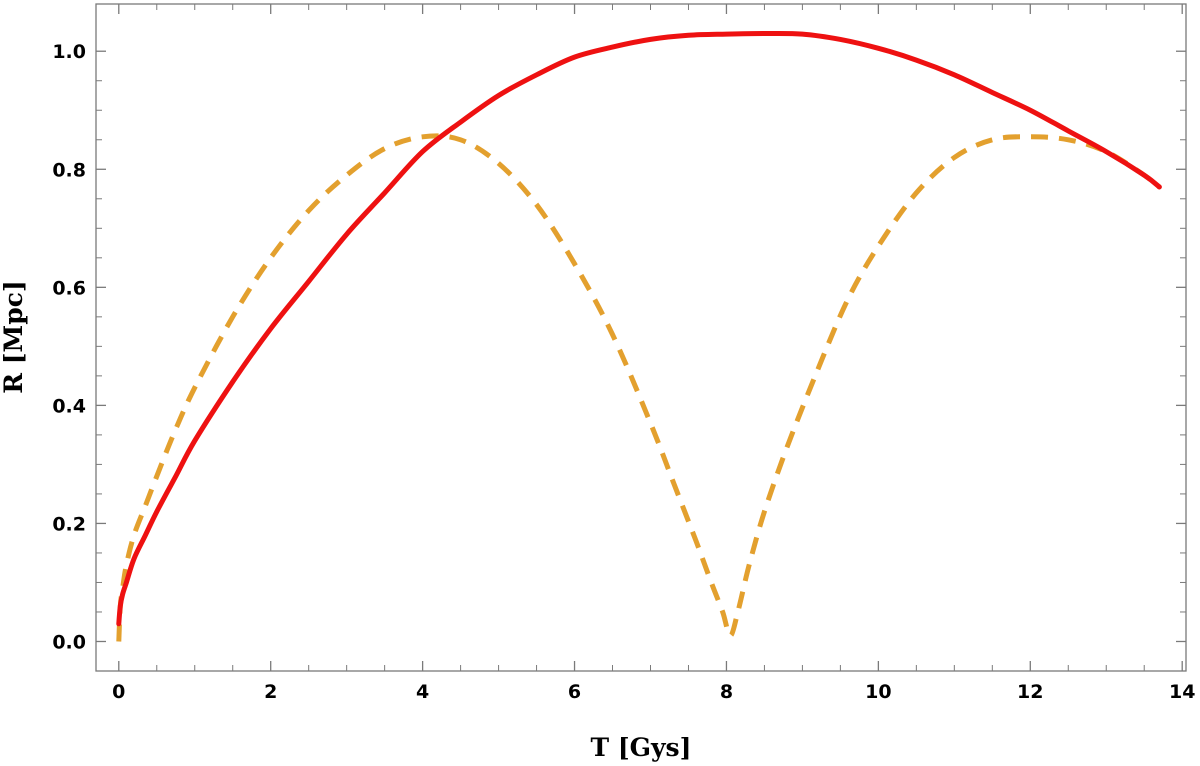 The height and width of the screenshot is (766, 1200). I want to click on y-tick-labels: 0.0 0.2 0.4 0.6 0.8 1.0, so click(69, 347).